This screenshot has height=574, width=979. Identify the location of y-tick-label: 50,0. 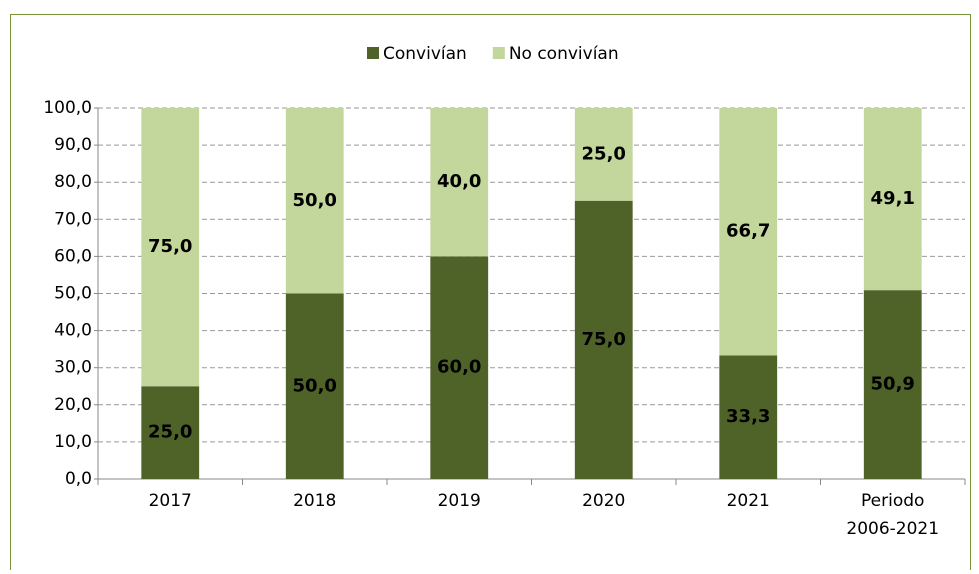
(73, 294).